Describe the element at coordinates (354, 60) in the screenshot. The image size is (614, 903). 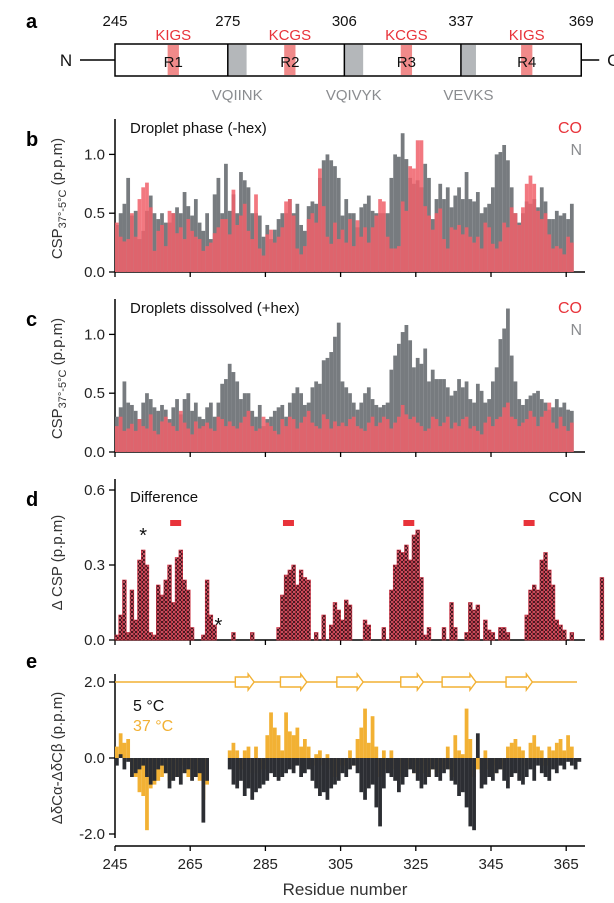
I see `hexapeptide-block` at that location.